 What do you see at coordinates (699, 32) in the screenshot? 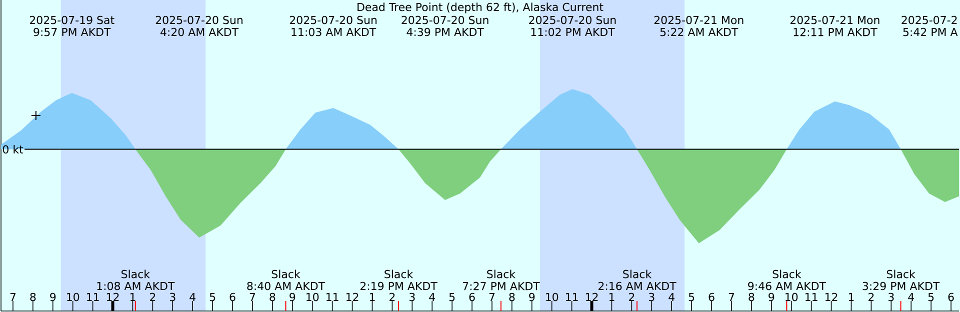
I see `text: 5:22 AM AKDT` at bounding box center [699, 32].